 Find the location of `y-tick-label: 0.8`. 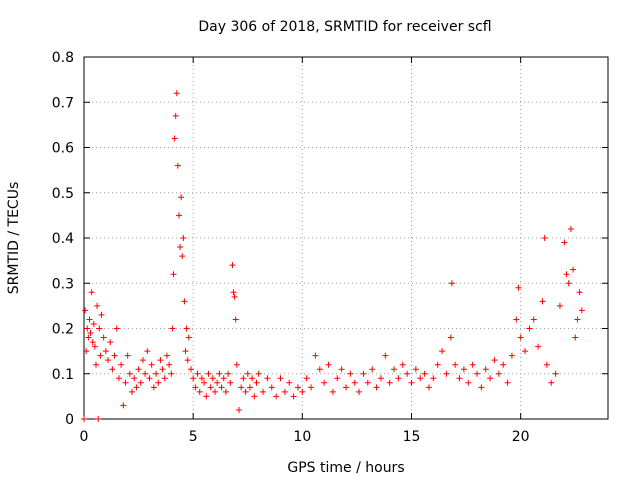

y-tick-label: 0.8 is located at coordinates (63, 58).